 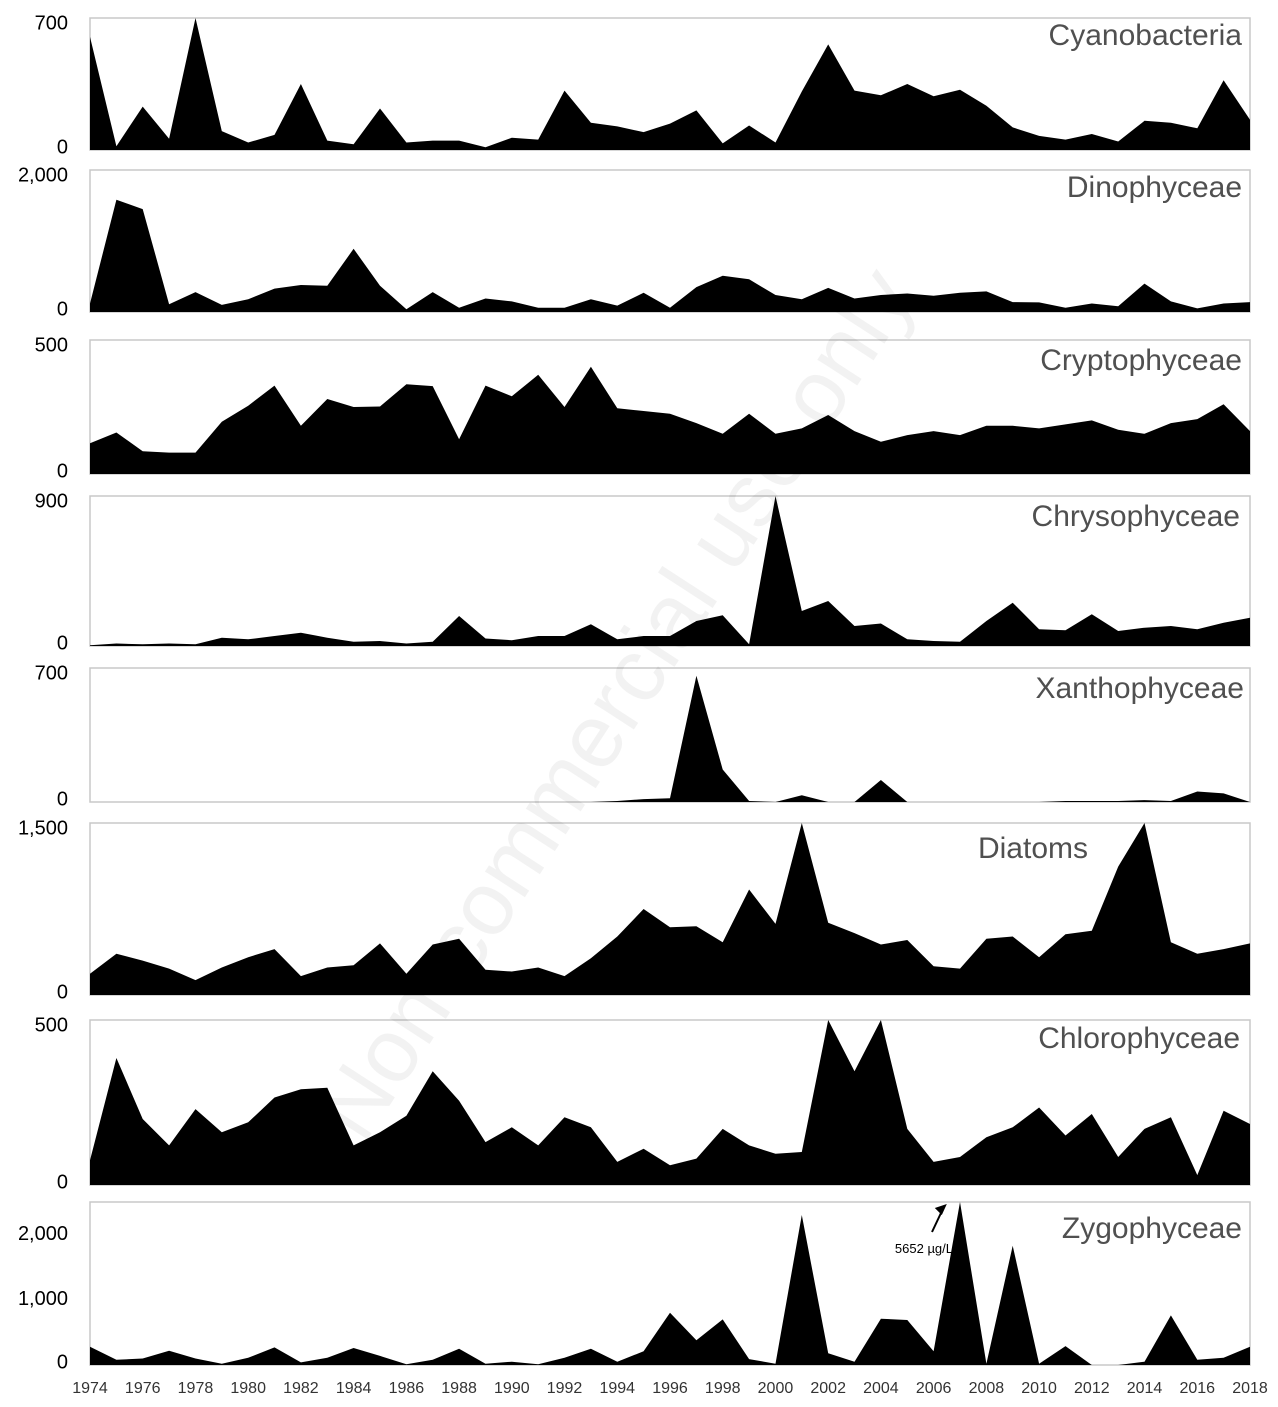 I want to click on panel-cryptophyceae: 500 0 Cryptophyceae, so click(x=643, y=408).